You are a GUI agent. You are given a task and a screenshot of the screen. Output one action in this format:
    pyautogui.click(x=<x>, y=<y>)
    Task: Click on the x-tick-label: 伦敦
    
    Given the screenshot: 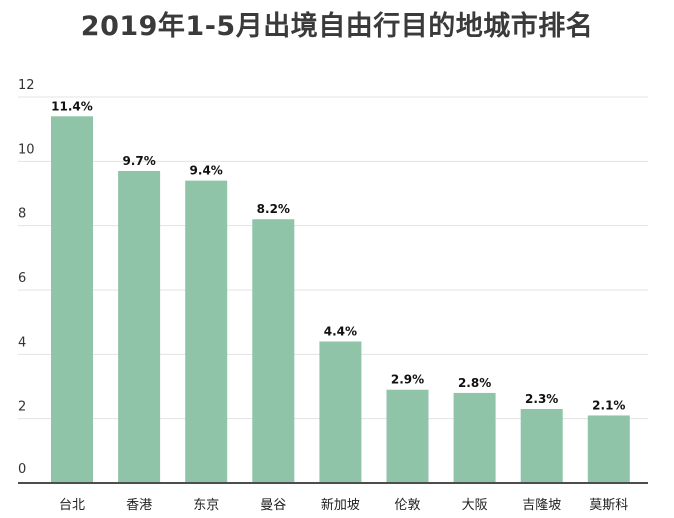 What is the action you would take?
    pyautogui.click(x=407, y=505)
    